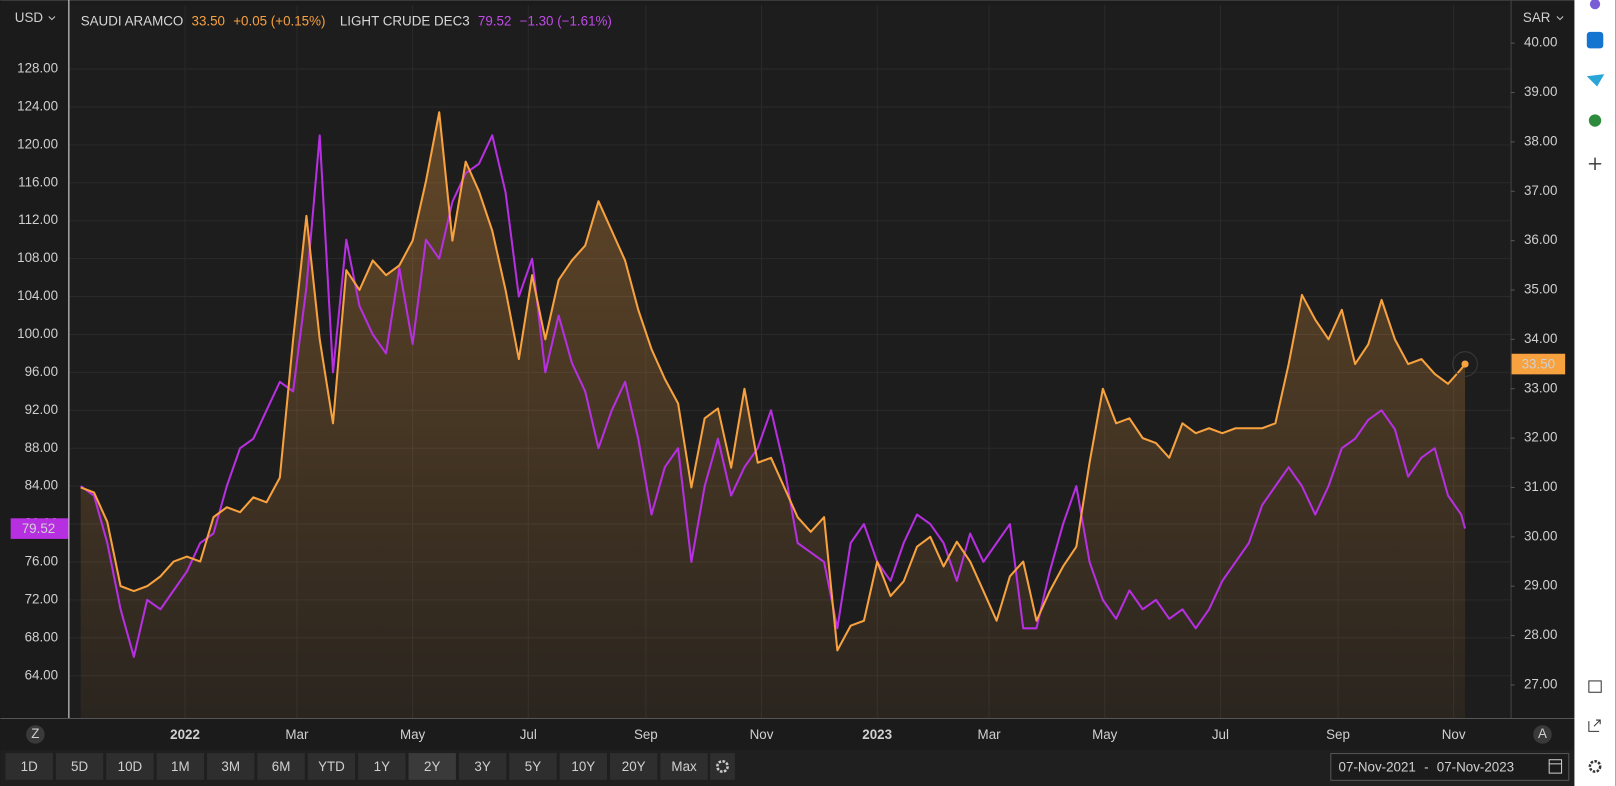 Image resolution: width=1616 pixels, height=786 pixels. Describe the element at coordinates (494, 20) in the screenshot. I see `legend-last: 79.52` at that location.